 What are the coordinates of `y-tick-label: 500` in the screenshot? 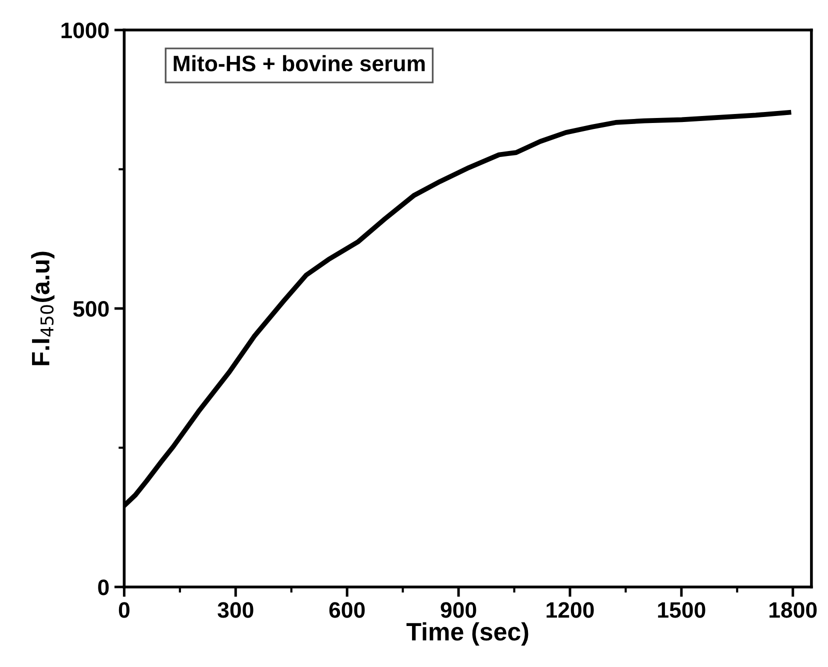 It's located at (91, 309).